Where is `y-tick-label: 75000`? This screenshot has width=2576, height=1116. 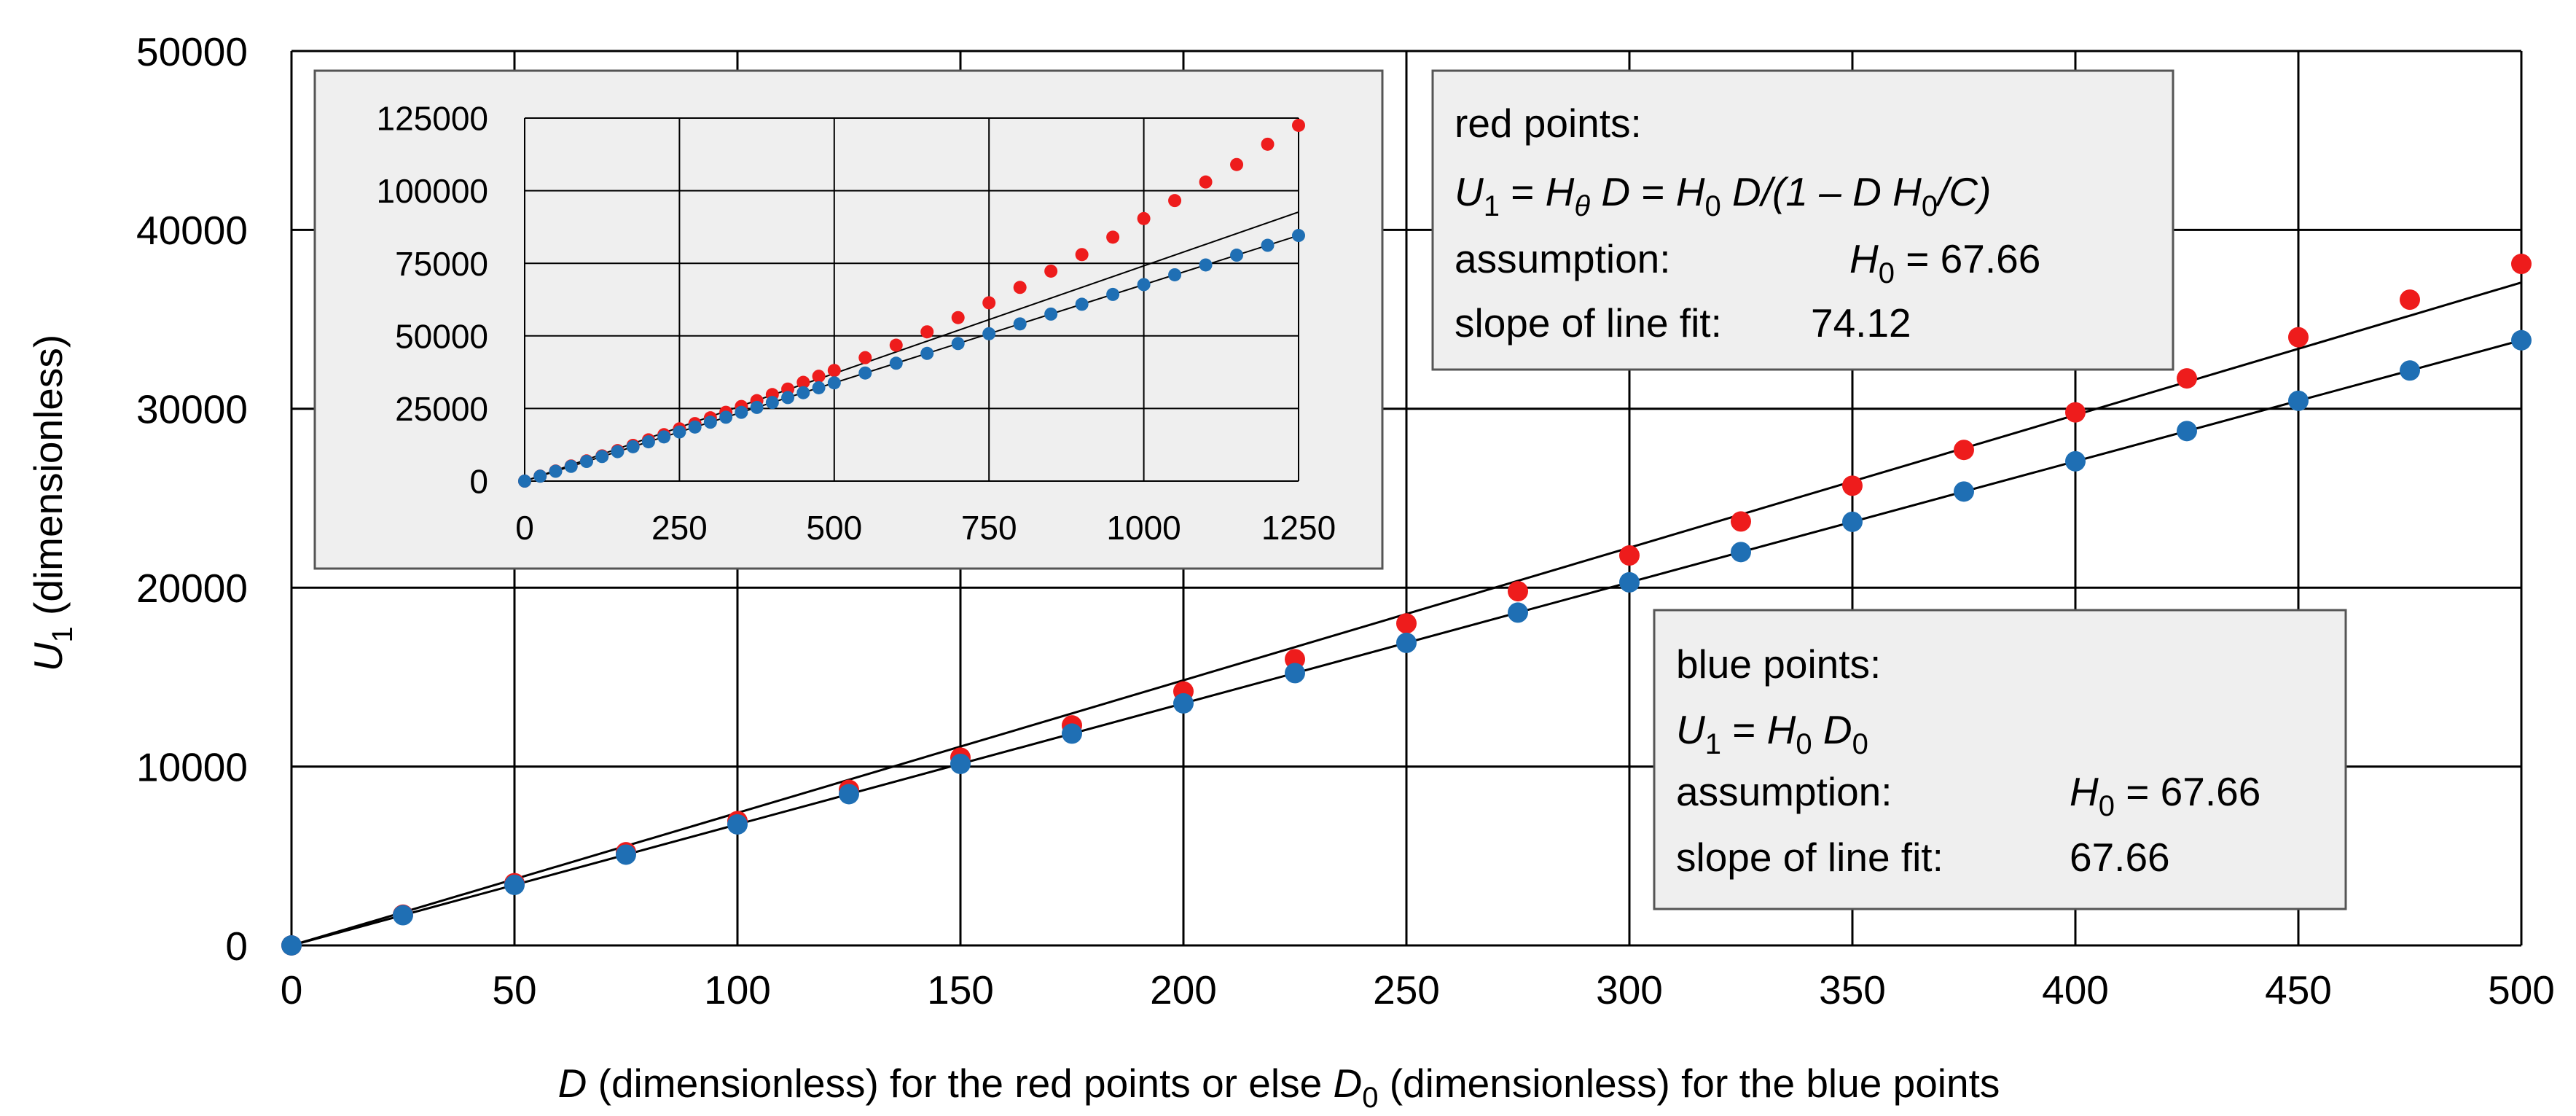 y-tick-label: 75000 is located at coordinates (441, 264).